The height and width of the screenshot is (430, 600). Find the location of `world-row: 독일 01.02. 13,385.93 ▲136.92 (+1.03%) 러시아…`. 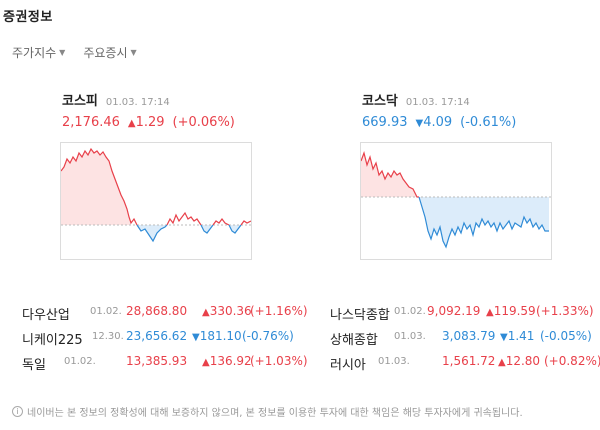

world-row: 독일 01.02. 13,385.93 ▲136.92 (+1.03%) 러시아… is located at coordinates (306, 366).